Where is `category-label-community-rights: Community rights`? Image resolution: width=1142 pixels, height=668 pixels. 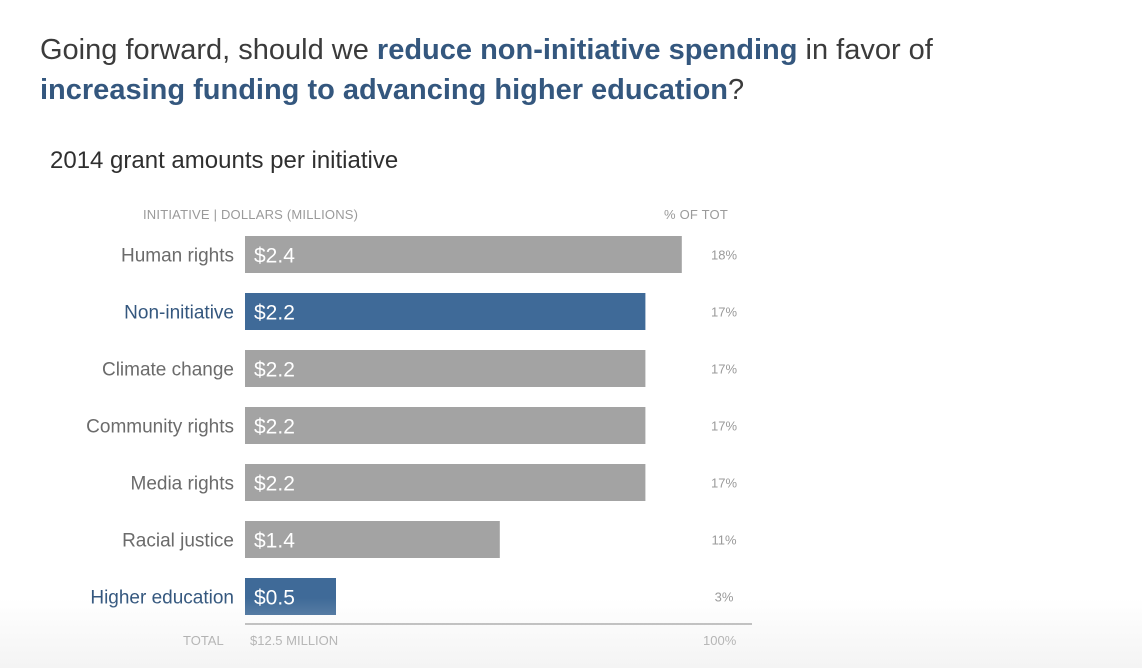
category-label-community-rights: Community rights is located at coordinates (160, 427).